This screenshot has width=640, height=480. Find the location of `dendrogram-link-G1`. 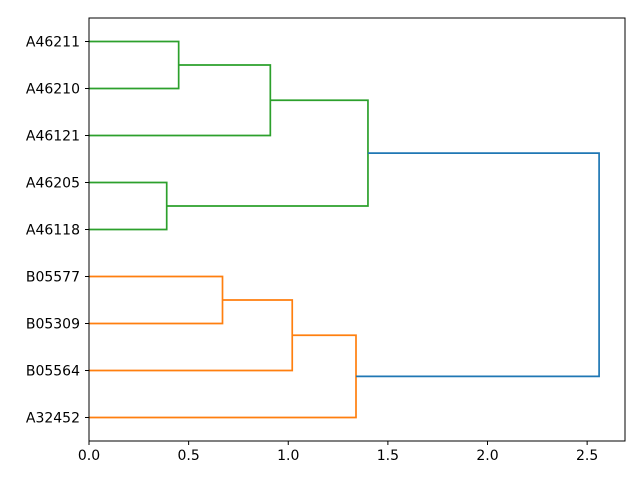

dendrogram-link-G1 is located at coordinates (134, 65).